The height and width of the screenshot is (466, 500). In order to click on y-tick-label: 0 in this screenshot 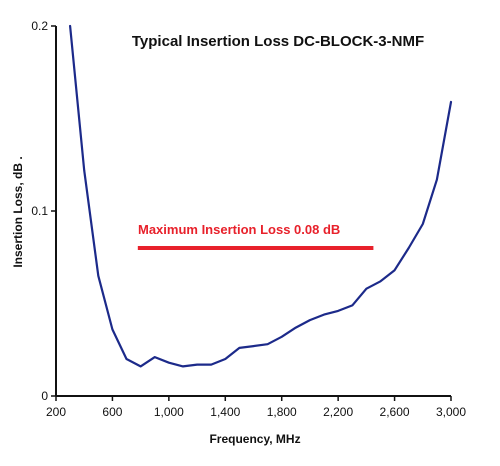, I will do `click(44, 396)`.